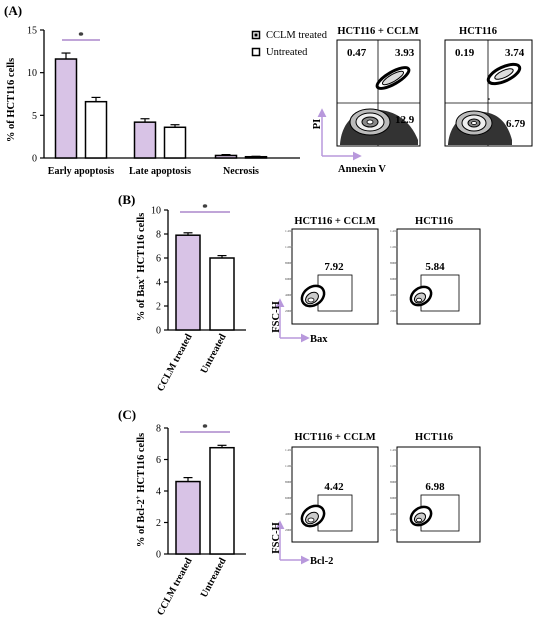 The image size is (550, 620). I want to click on flow-b-xlabel: Bax, so click(319, 339).